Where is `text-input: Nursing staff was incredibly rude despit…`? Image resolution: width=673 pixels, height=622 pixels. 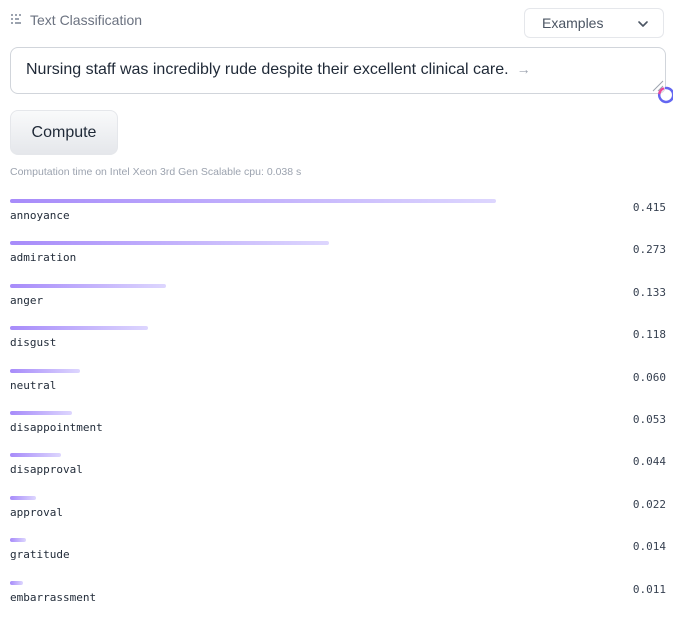
text-input: Nursing staff was incredibly rude despit… is located at coordinates (338, 70).